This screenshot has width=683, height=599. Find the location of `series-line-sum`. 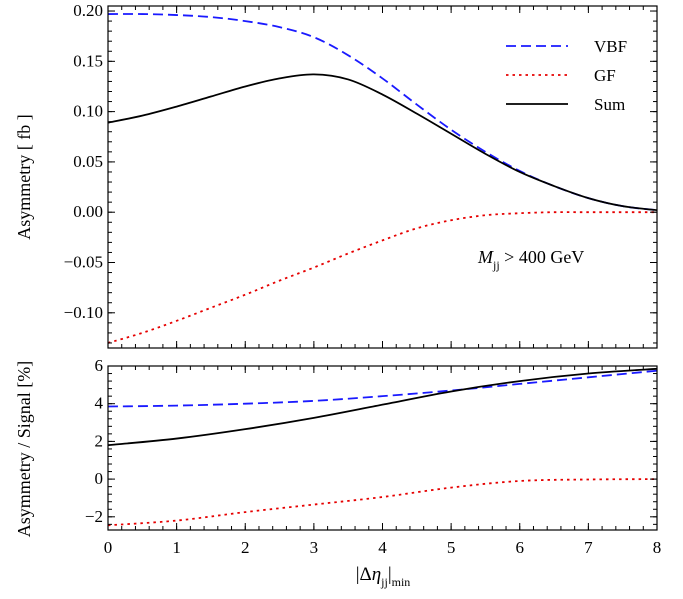

series-line-sum is located at coordinates (382, 407).